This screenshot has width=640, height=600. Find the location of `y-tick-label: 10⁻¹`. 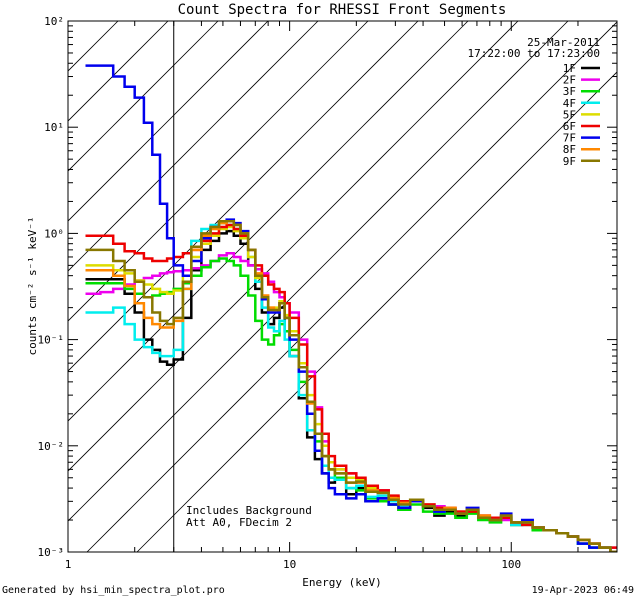

y-tick-label: 10⁻¹ is located at coordinates (51, 340).